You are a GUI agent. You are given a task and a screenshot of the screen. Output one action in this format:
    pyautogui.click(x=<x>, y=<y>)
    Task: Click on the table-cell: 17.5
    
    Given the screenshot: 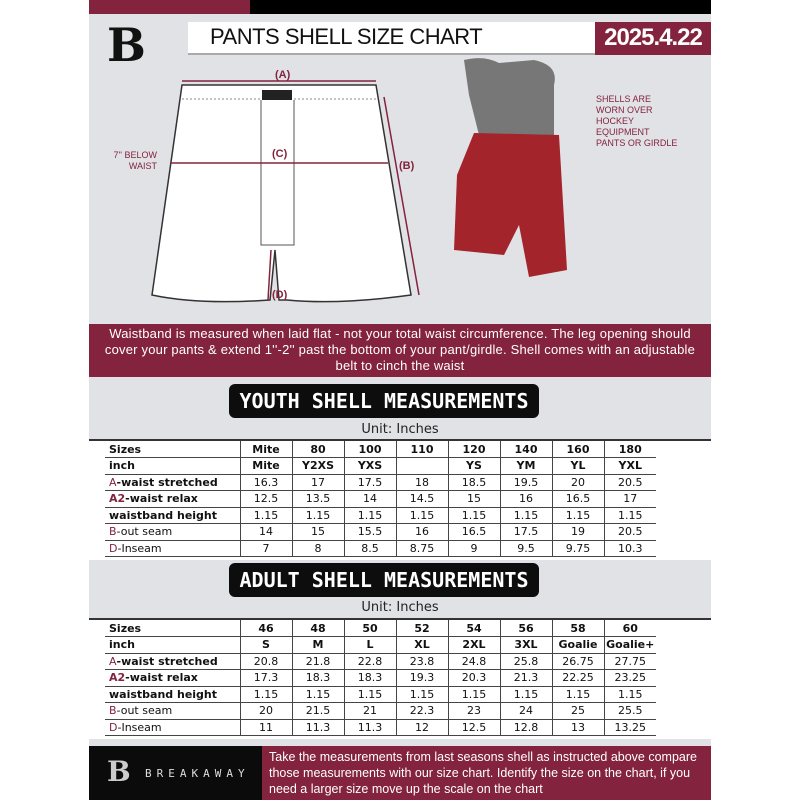 What is the action you would take?
    pyautogui.click(x=369, y=482)
    